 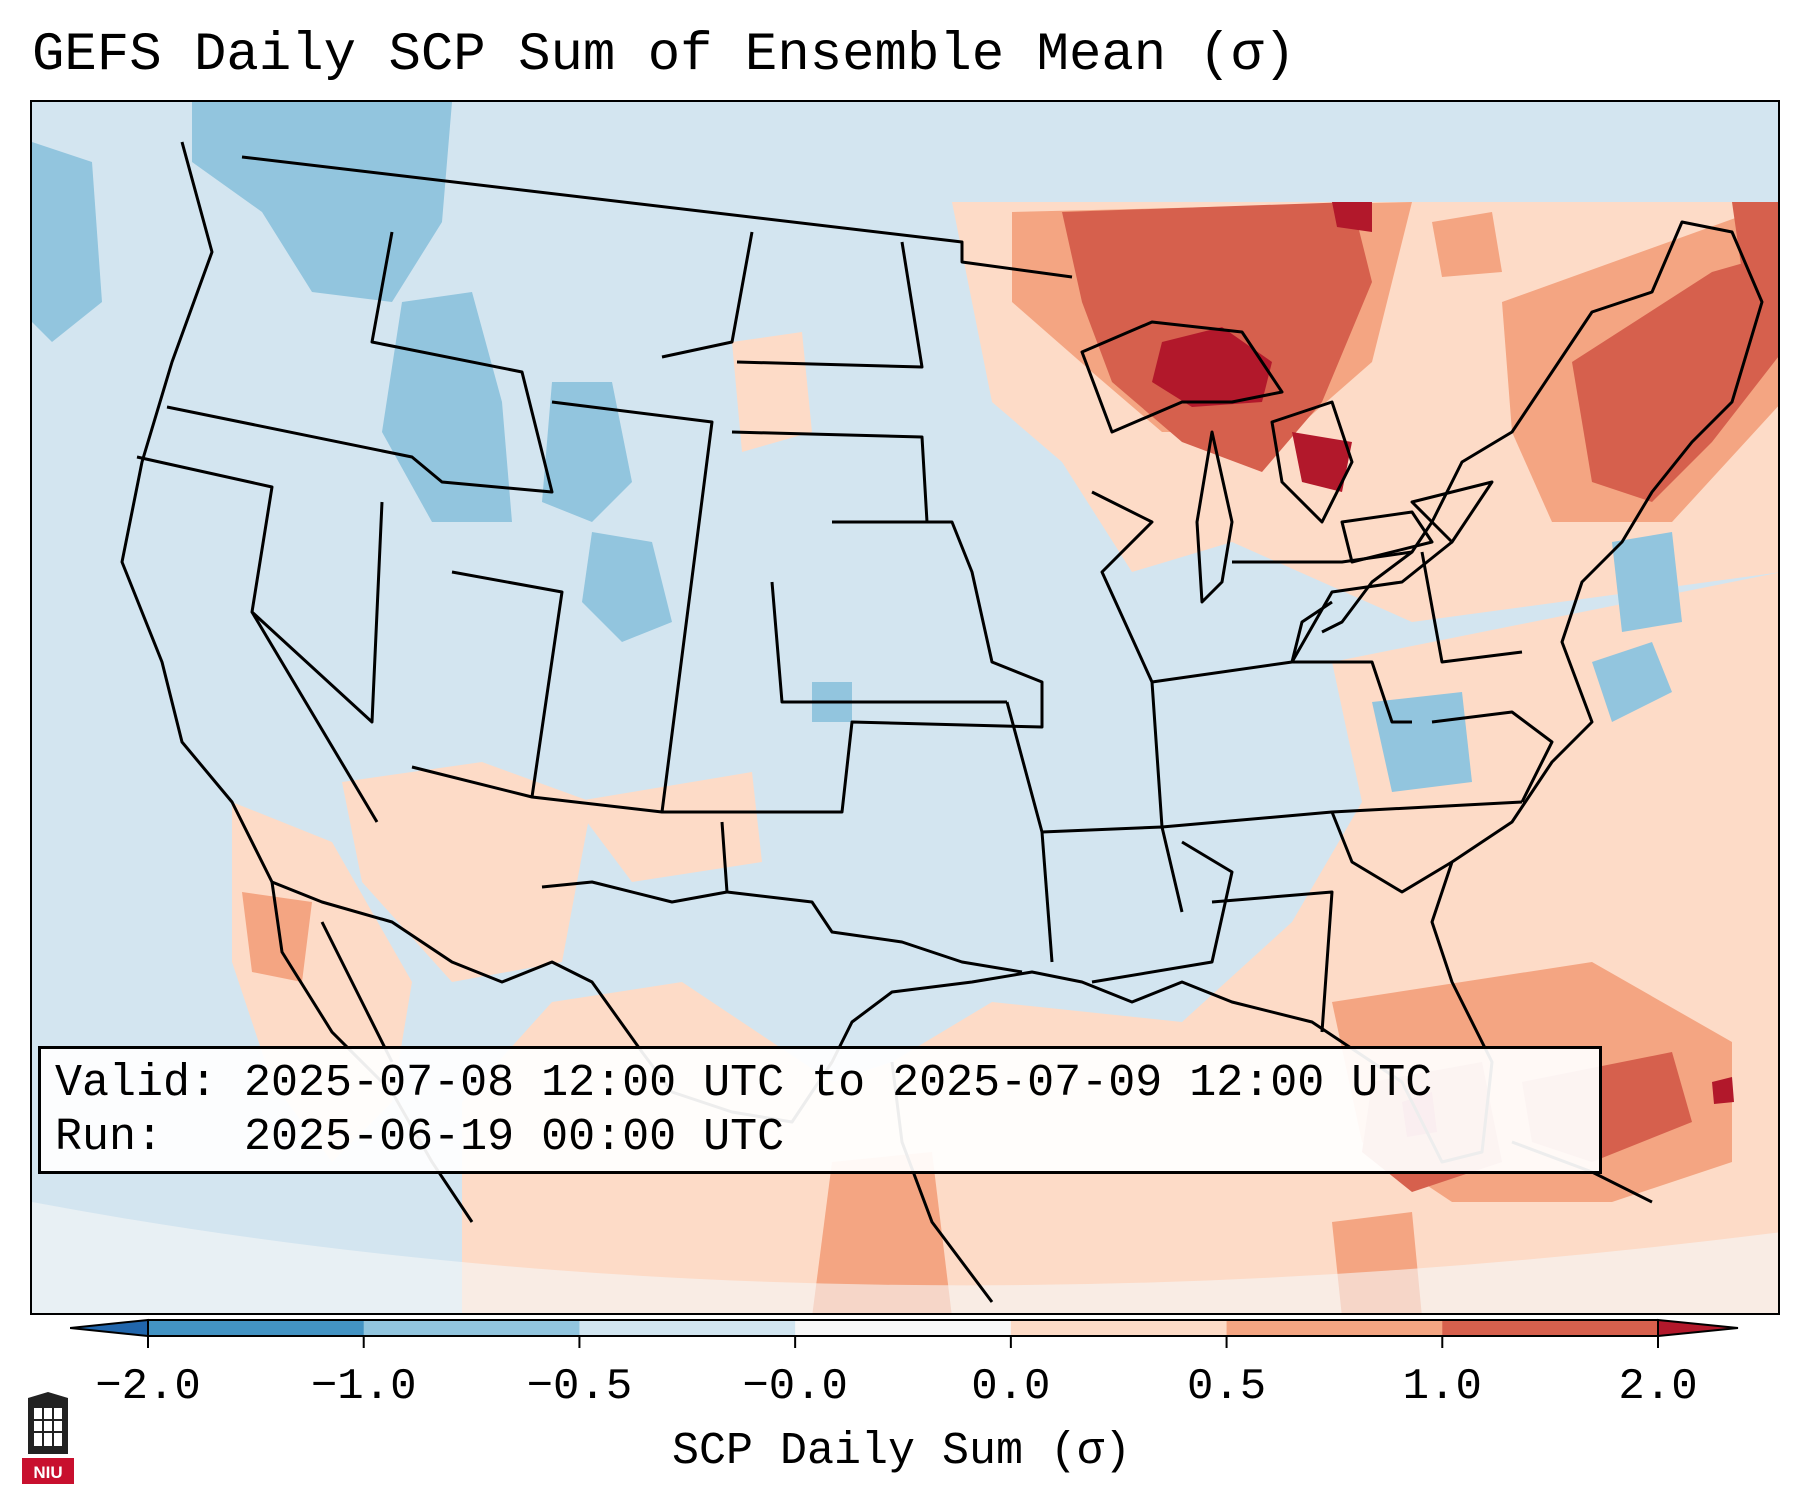 I want to click on logo-badge, so click(x=48, y=1471).